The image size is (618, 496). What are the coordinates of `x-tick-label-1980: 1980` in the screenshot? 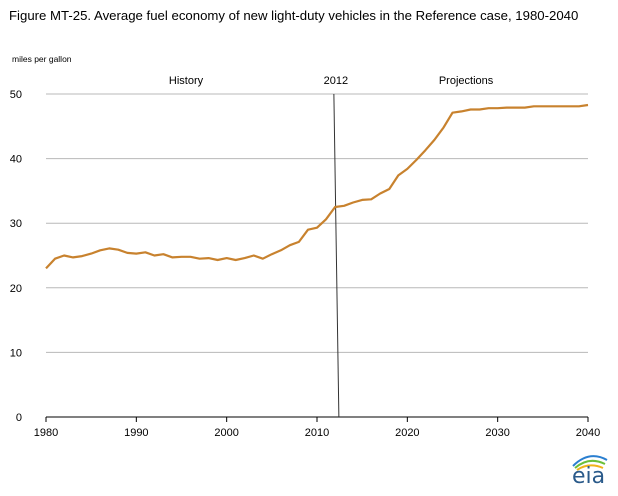 It's located at (46, 433).